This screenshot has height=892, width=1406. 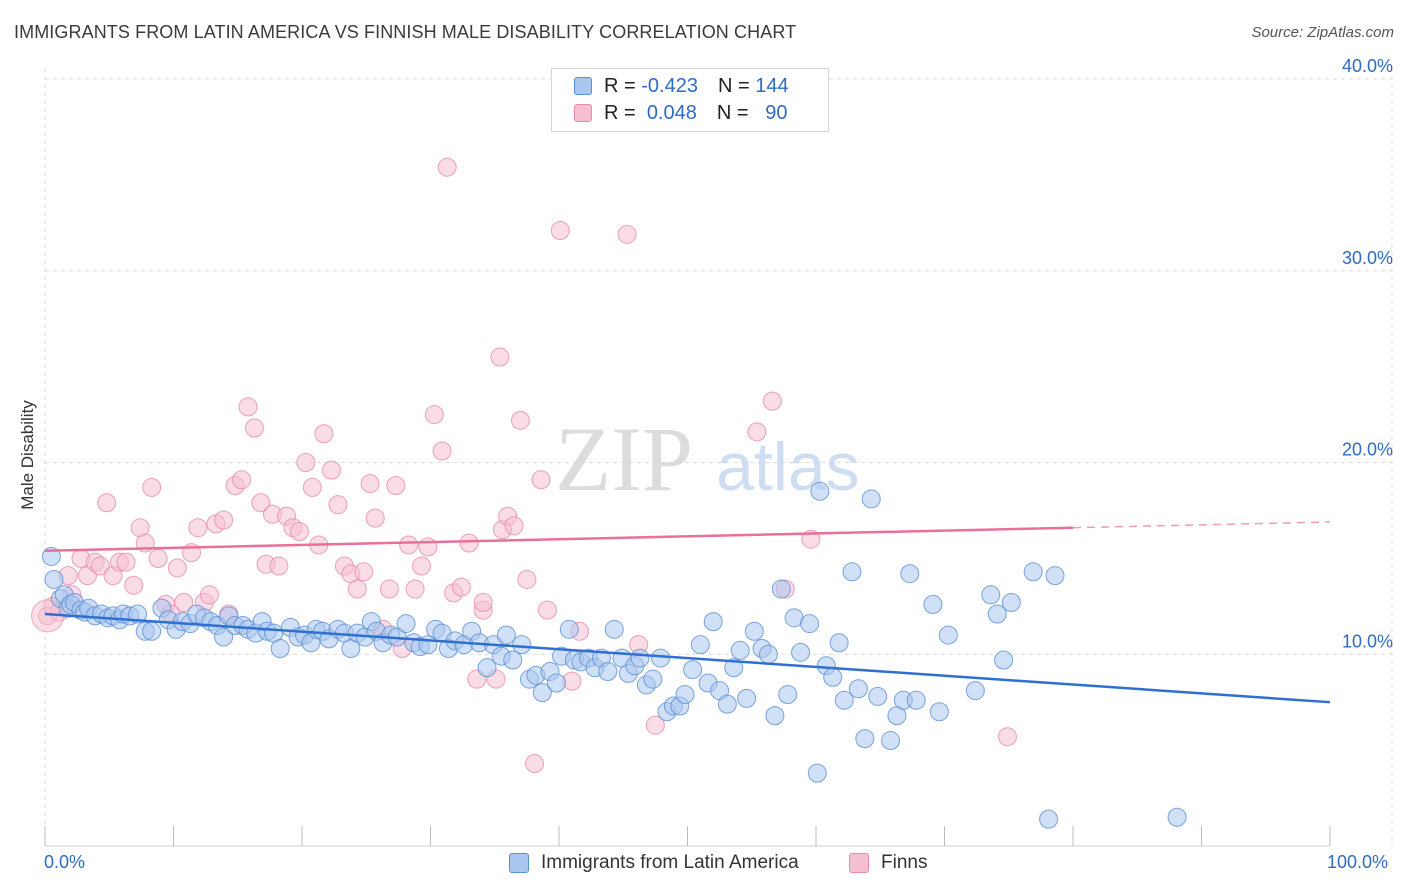 What do you see at coordinates (583, 86) in the screenshot?
I see `legend-swatch-blue` at bounding box center [583, 86].